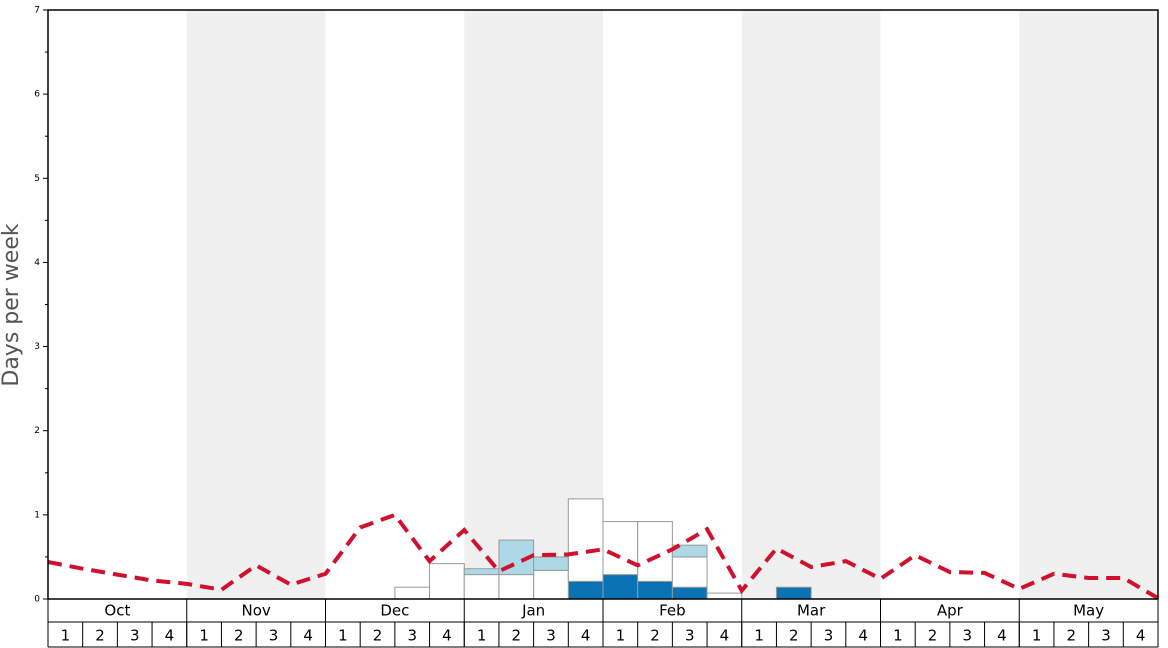 This screenshot has height=648, width=1168. What do you see at coordinates (37, 347) in the screenshot?
I see `y-tick-label: 3` at bounding box center [37, 347].